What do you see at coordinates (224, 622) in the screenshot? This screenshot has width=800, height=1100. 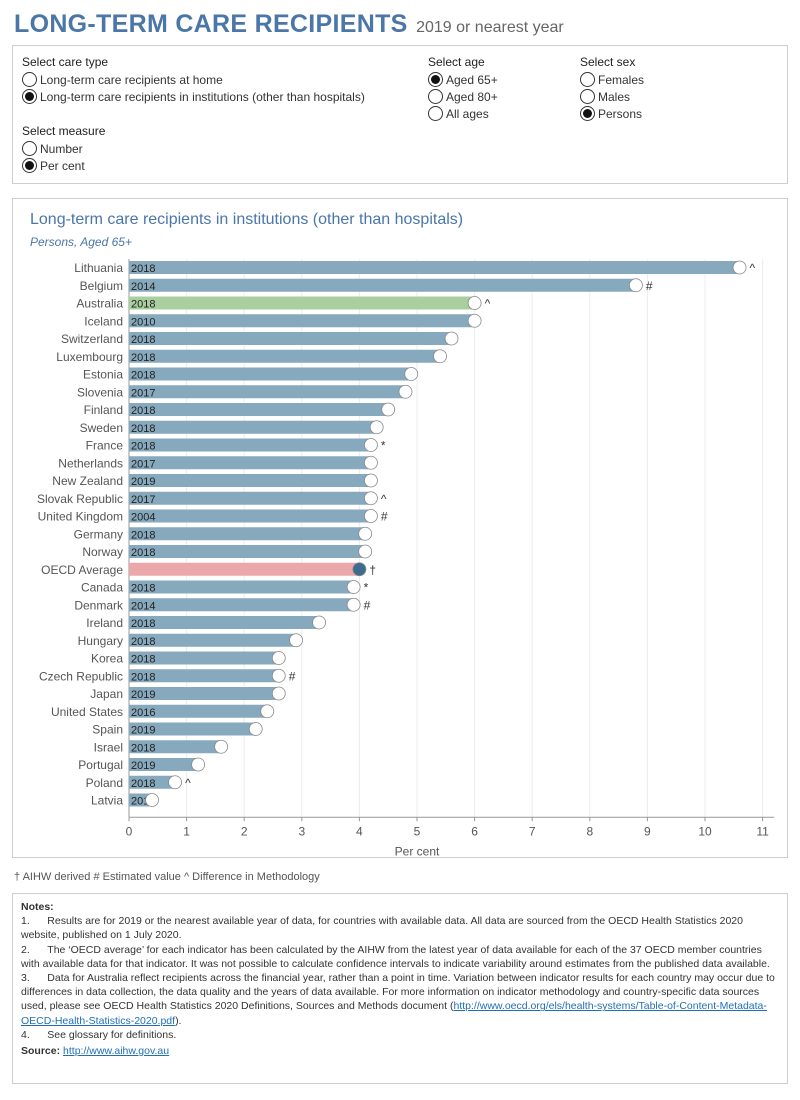 I see `bar-ireland` at bounding box center [224, 622].